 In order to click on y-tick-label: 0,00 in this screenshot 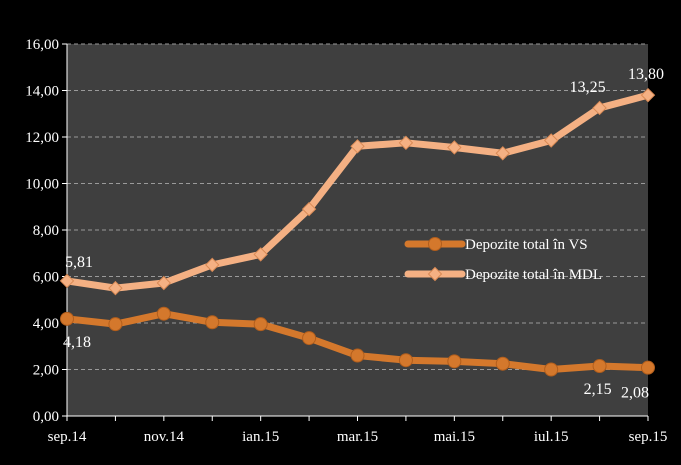, I will do `click(46, 417)`.